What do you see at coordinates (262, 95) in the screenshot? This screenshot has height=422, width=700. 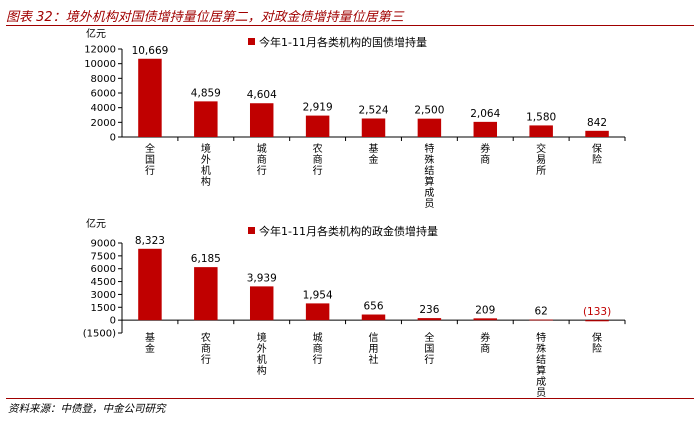 I see `data-label: 4,604` at bounding box center [262, 95].